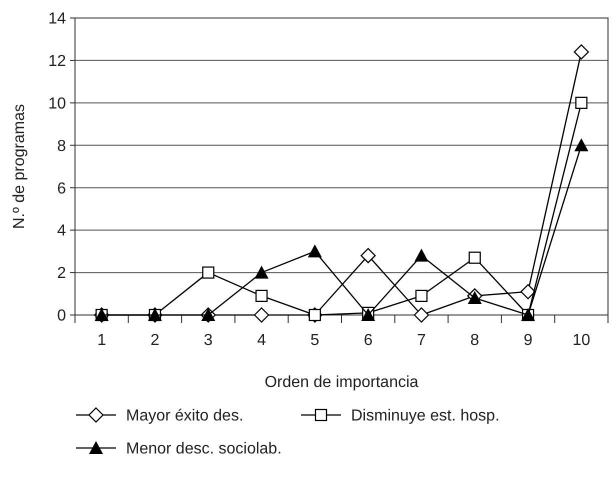 The width and height of the screenshot is (612, 477). I want to click on x-axis-title: Orden de importancia, so click(341, 382).